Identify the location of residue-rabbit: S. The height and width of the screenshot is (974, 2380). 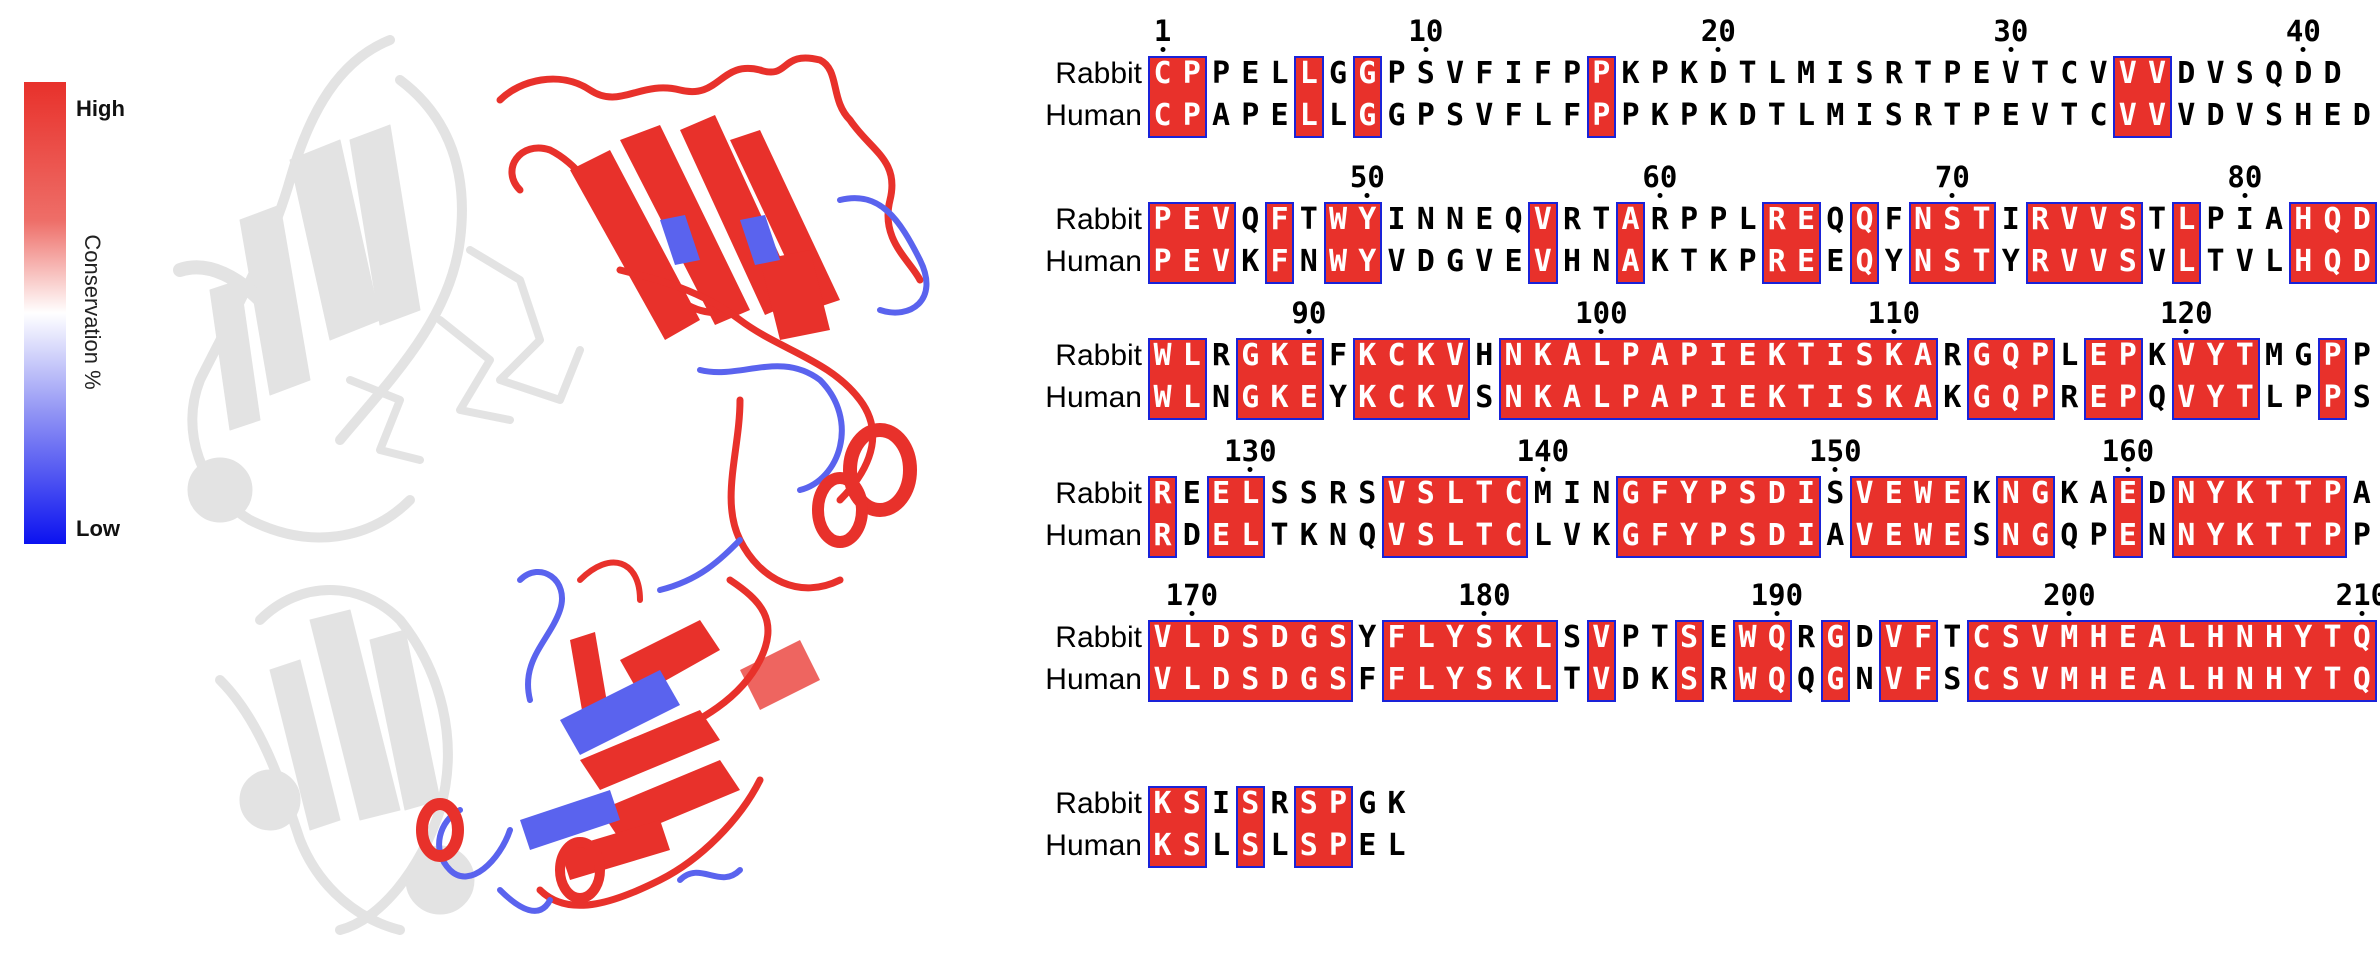
(1689, 637).